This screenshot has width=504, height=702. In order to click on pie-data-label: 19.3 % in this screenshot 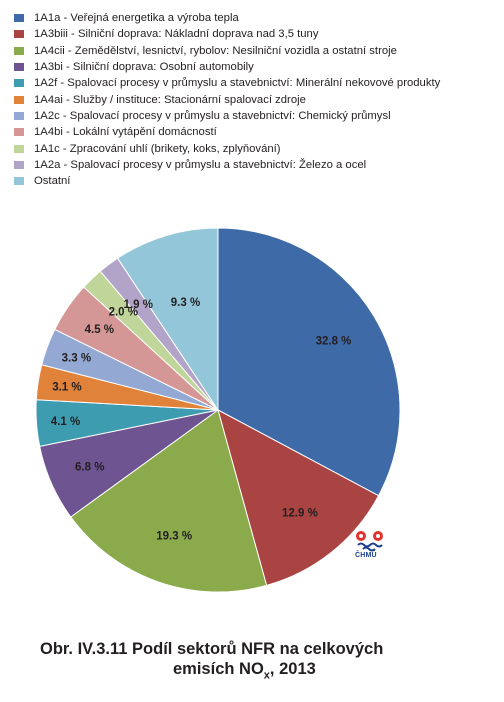, I will do `click(174, 536)`.